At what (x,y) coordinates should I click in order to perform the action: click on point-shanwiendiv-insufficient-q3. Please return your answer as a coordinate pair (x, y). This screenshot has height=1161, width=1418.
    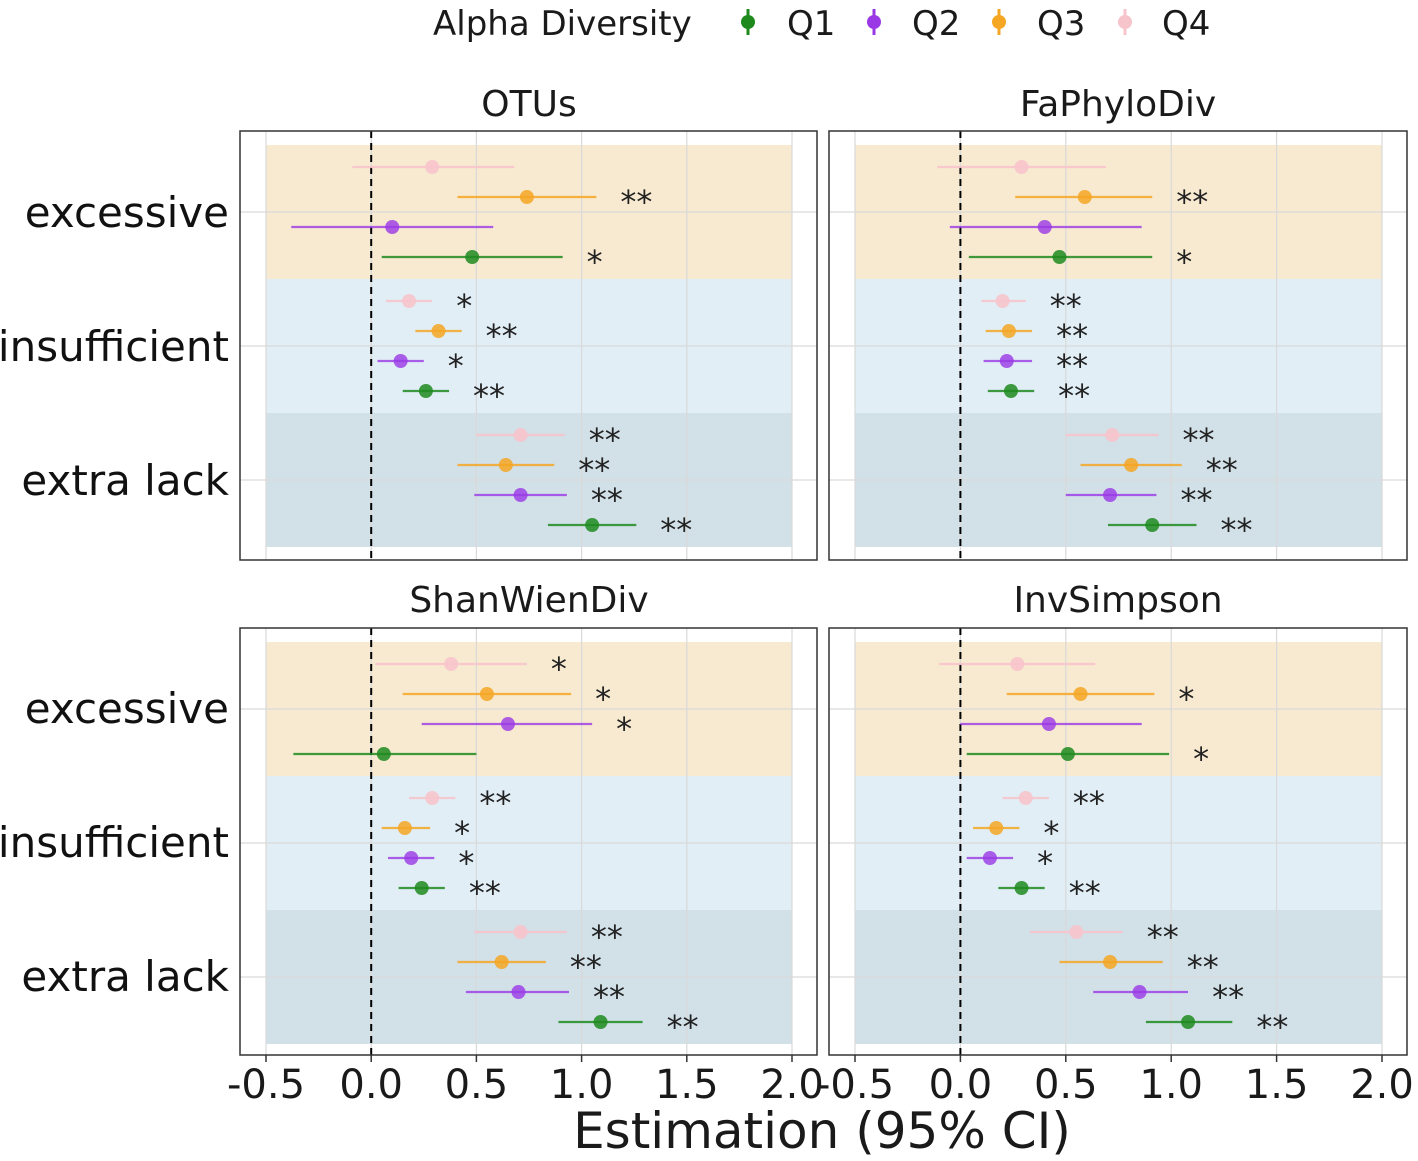
    Looking at the image, I should click on (404, 828).